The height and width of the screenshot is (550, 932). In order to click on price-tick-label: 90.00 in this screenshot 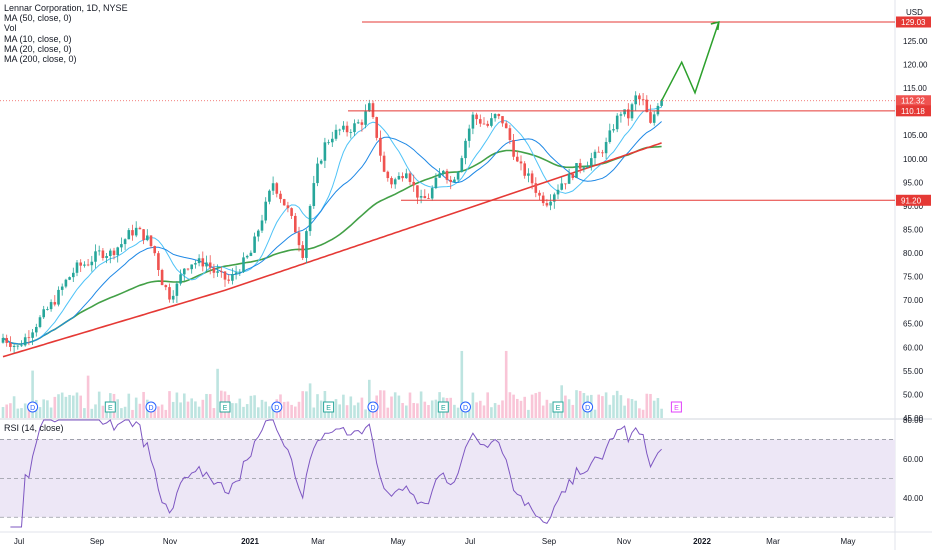, I will do `click(913, 206)`.